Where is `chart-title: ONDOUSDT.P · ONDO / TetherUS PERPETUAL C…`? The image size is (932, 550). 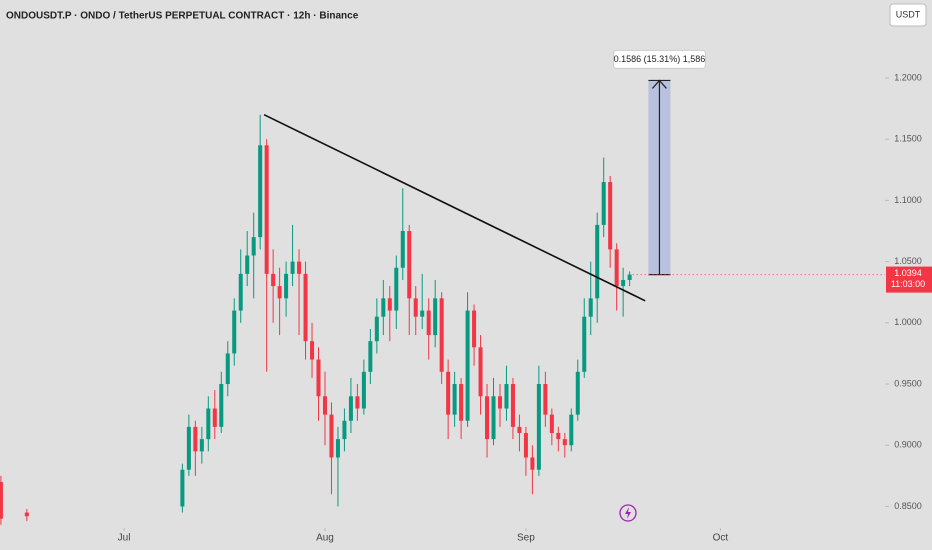 chart-title: ONDOUSDT.P · ONDO / TetherUS PERPETUAL C… is located at coordinates (182, 16).